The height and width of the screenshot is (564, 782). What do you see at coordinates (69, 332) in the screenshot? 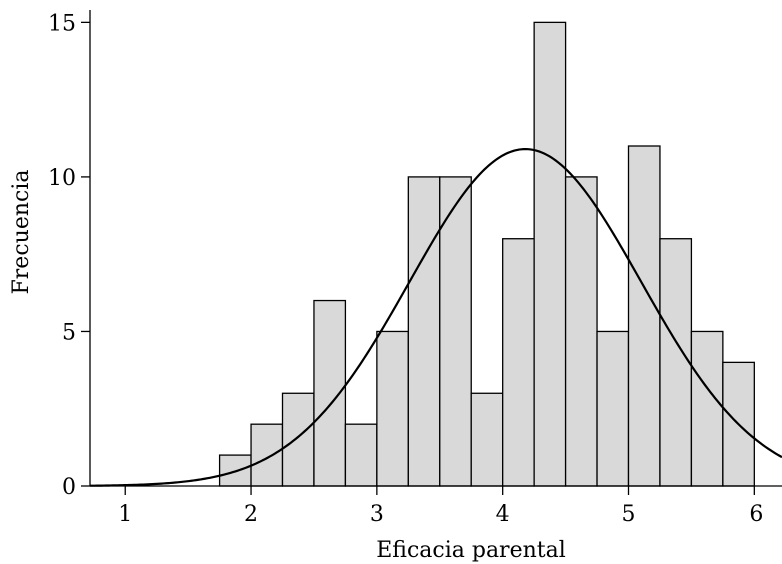
I see `y-tick-label-5: 5` at bounding box center [69, 332].